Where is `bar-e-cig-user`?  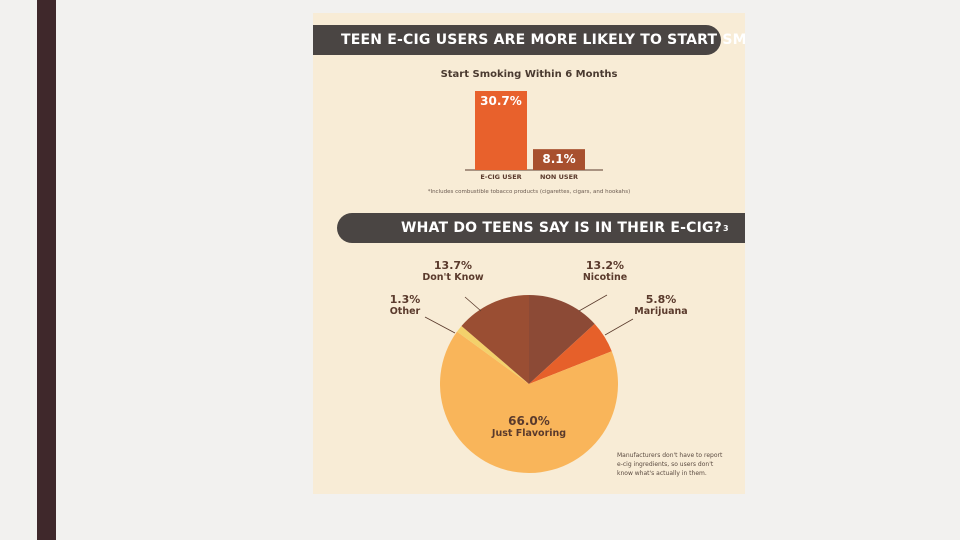 bar-e-cig-user is located at coordinates (501, 130).